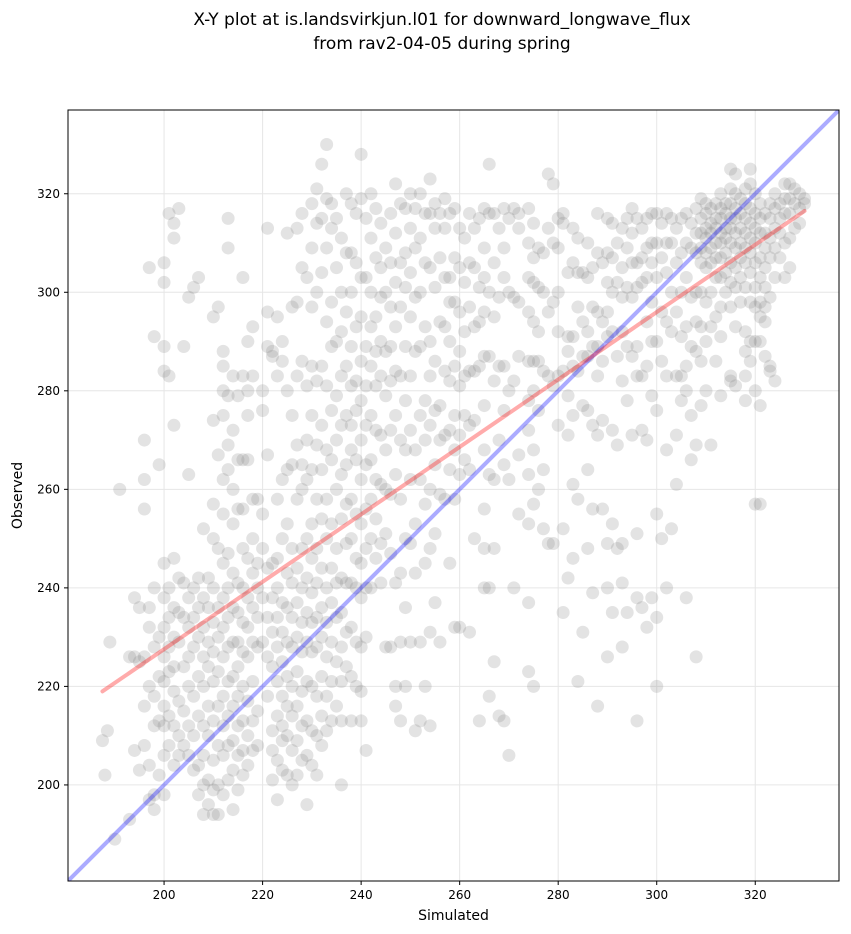 The height and width of the screenshot is (934, 851). What do you see at coordinates (656, 895) in the screenshot?
I see `x-tick-label: 300` at bounding box center [656, 895].